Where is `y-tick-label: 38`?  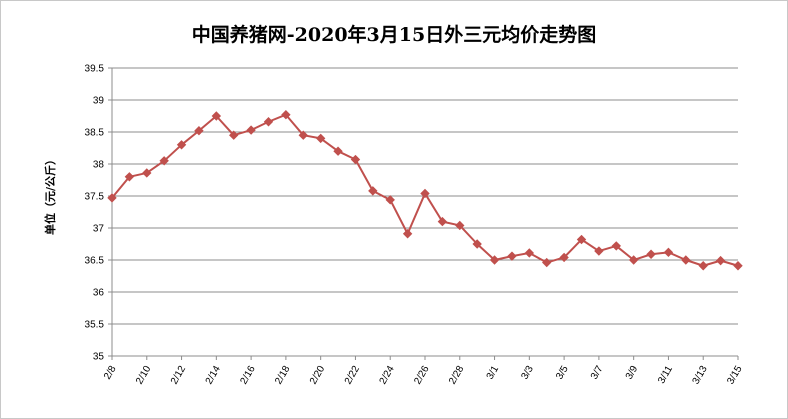
y-tick-label: 38 is located at coordinates (99, 165).